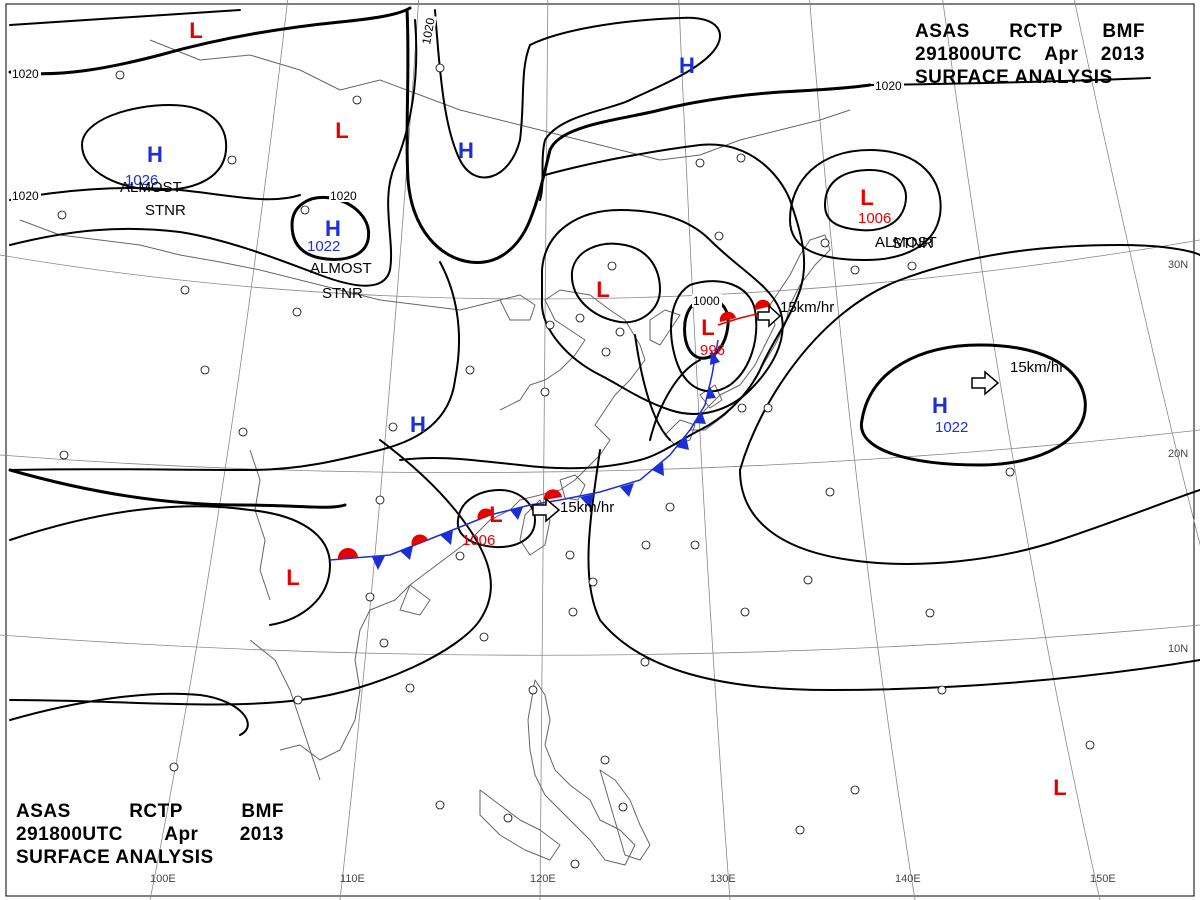  Describe the element at coordinates (352, 879) in the screenshot. I see `longitude-label: 110E` at that location.